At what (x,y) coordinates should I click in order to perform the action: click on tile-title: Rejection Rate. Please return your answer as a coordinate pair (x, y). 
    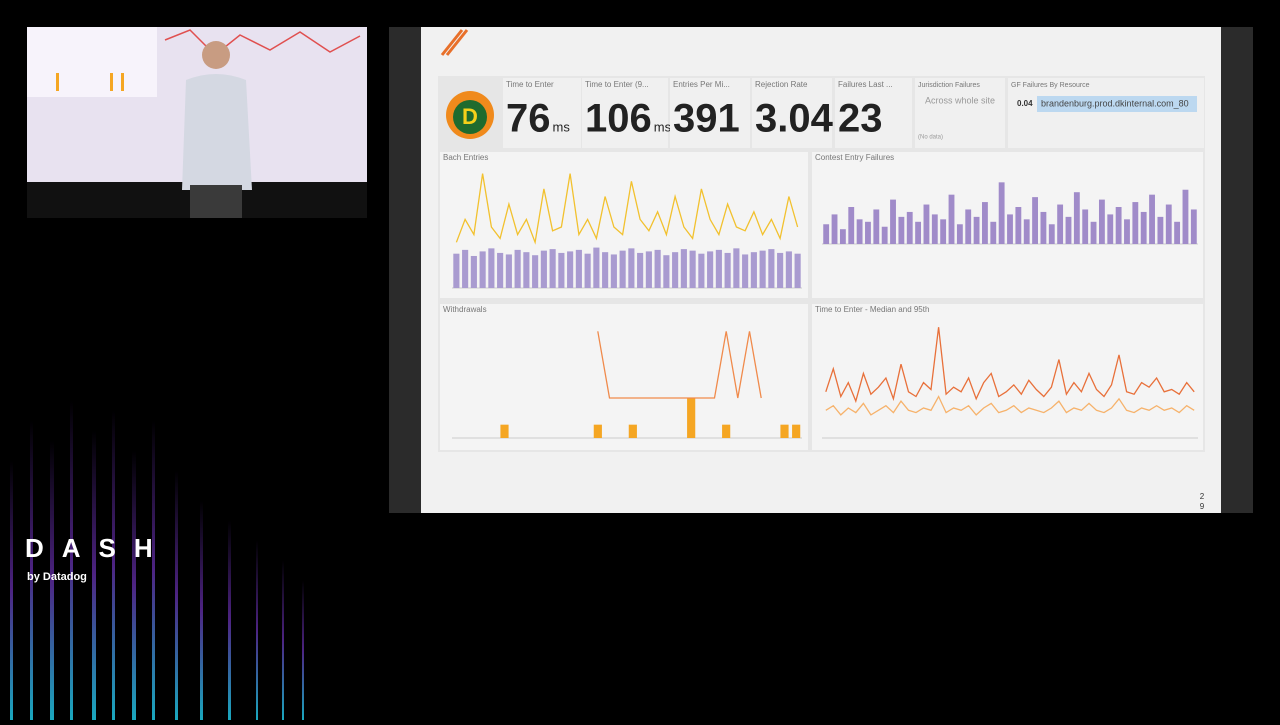
    Looking at the image, I should click on (781, 84).